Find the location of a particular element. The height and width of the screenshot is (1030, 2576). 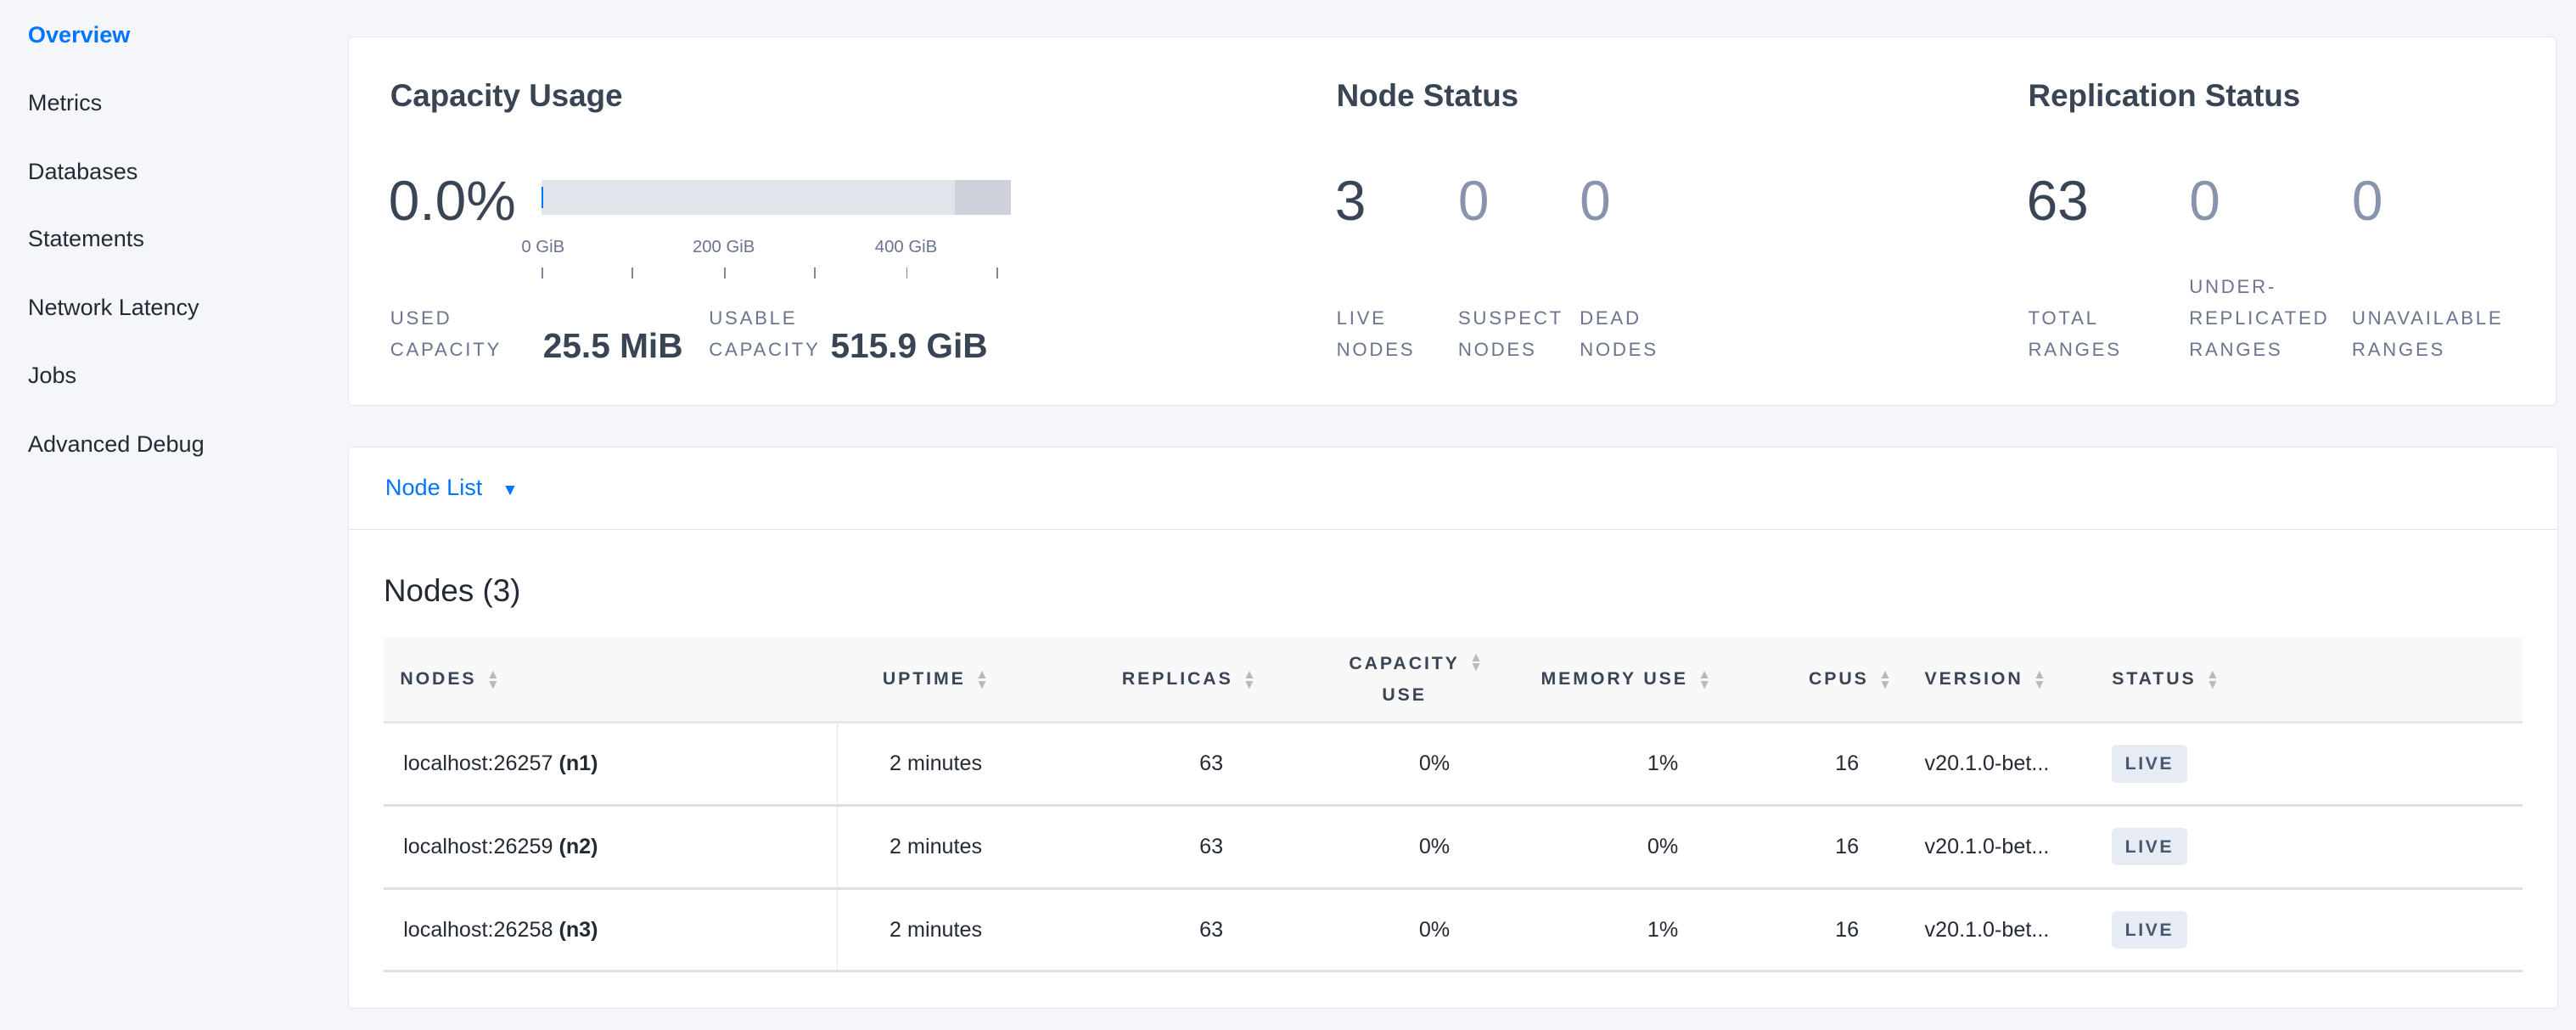

sidebar-item-jobs: Jobs is located at coordinates (52, 374).